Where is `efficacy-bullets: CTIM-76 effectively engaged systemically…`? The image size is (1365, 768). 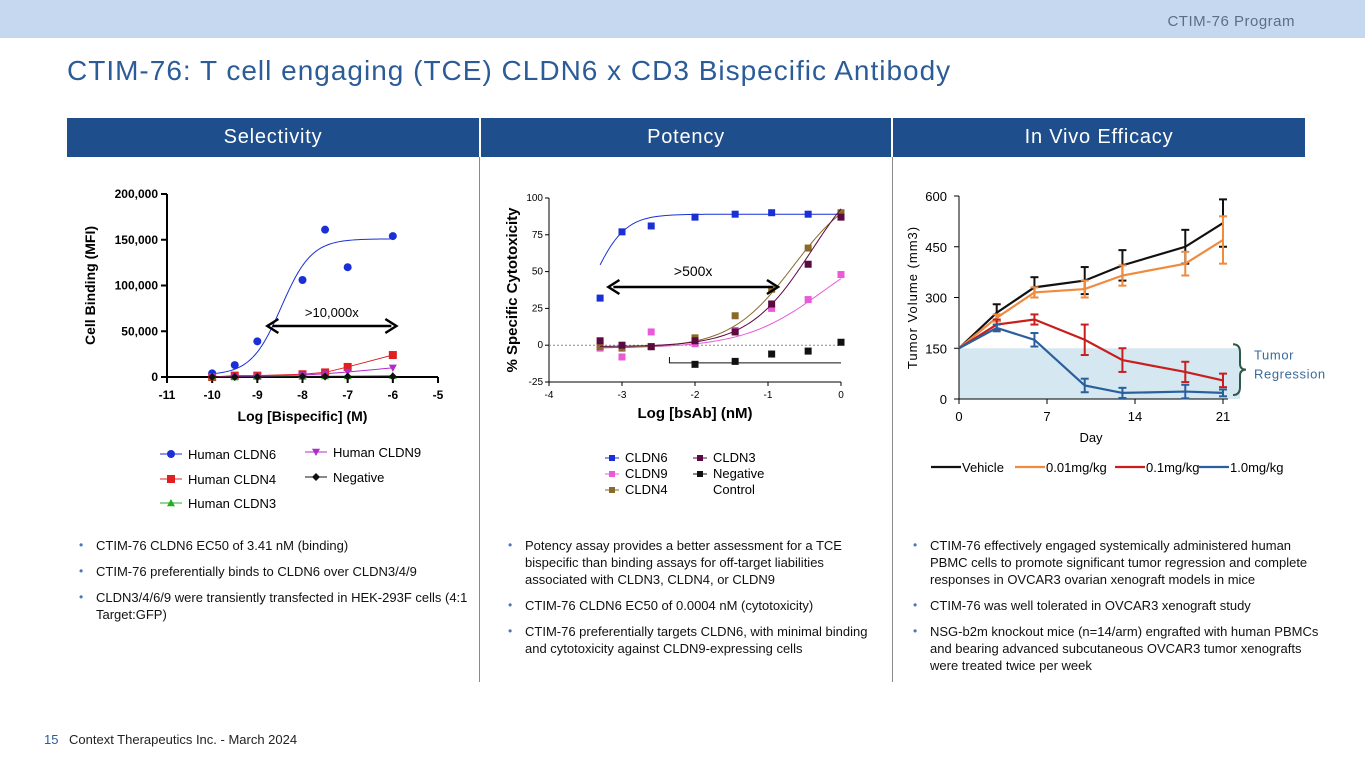 efficacy-bullets: CTIM-76 effectively engaged systemically… is located at coordinates (1121, 610).